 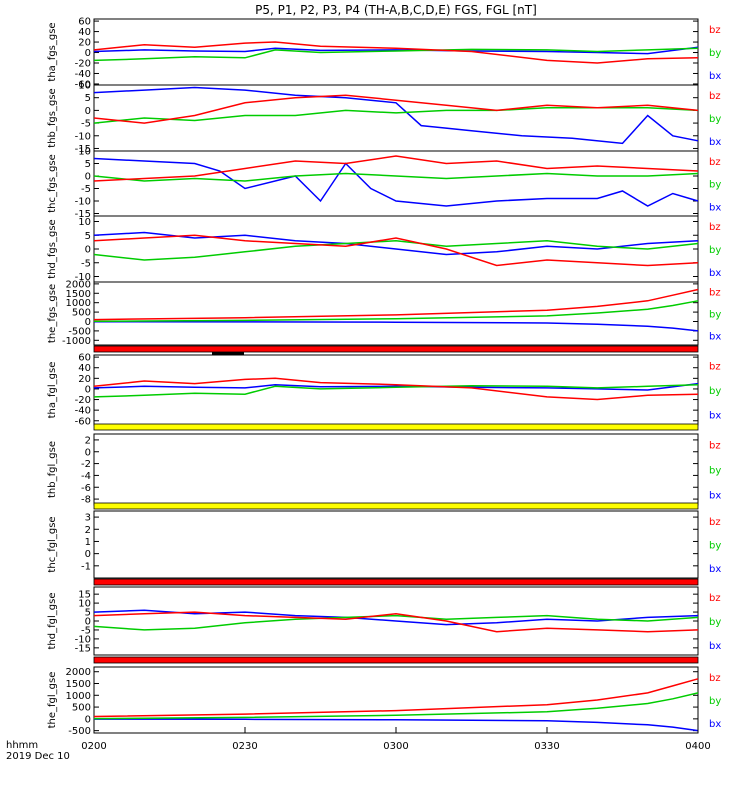 I want to click on y-axis-label: tha_fgl_gse, so click(x=52, y=390).